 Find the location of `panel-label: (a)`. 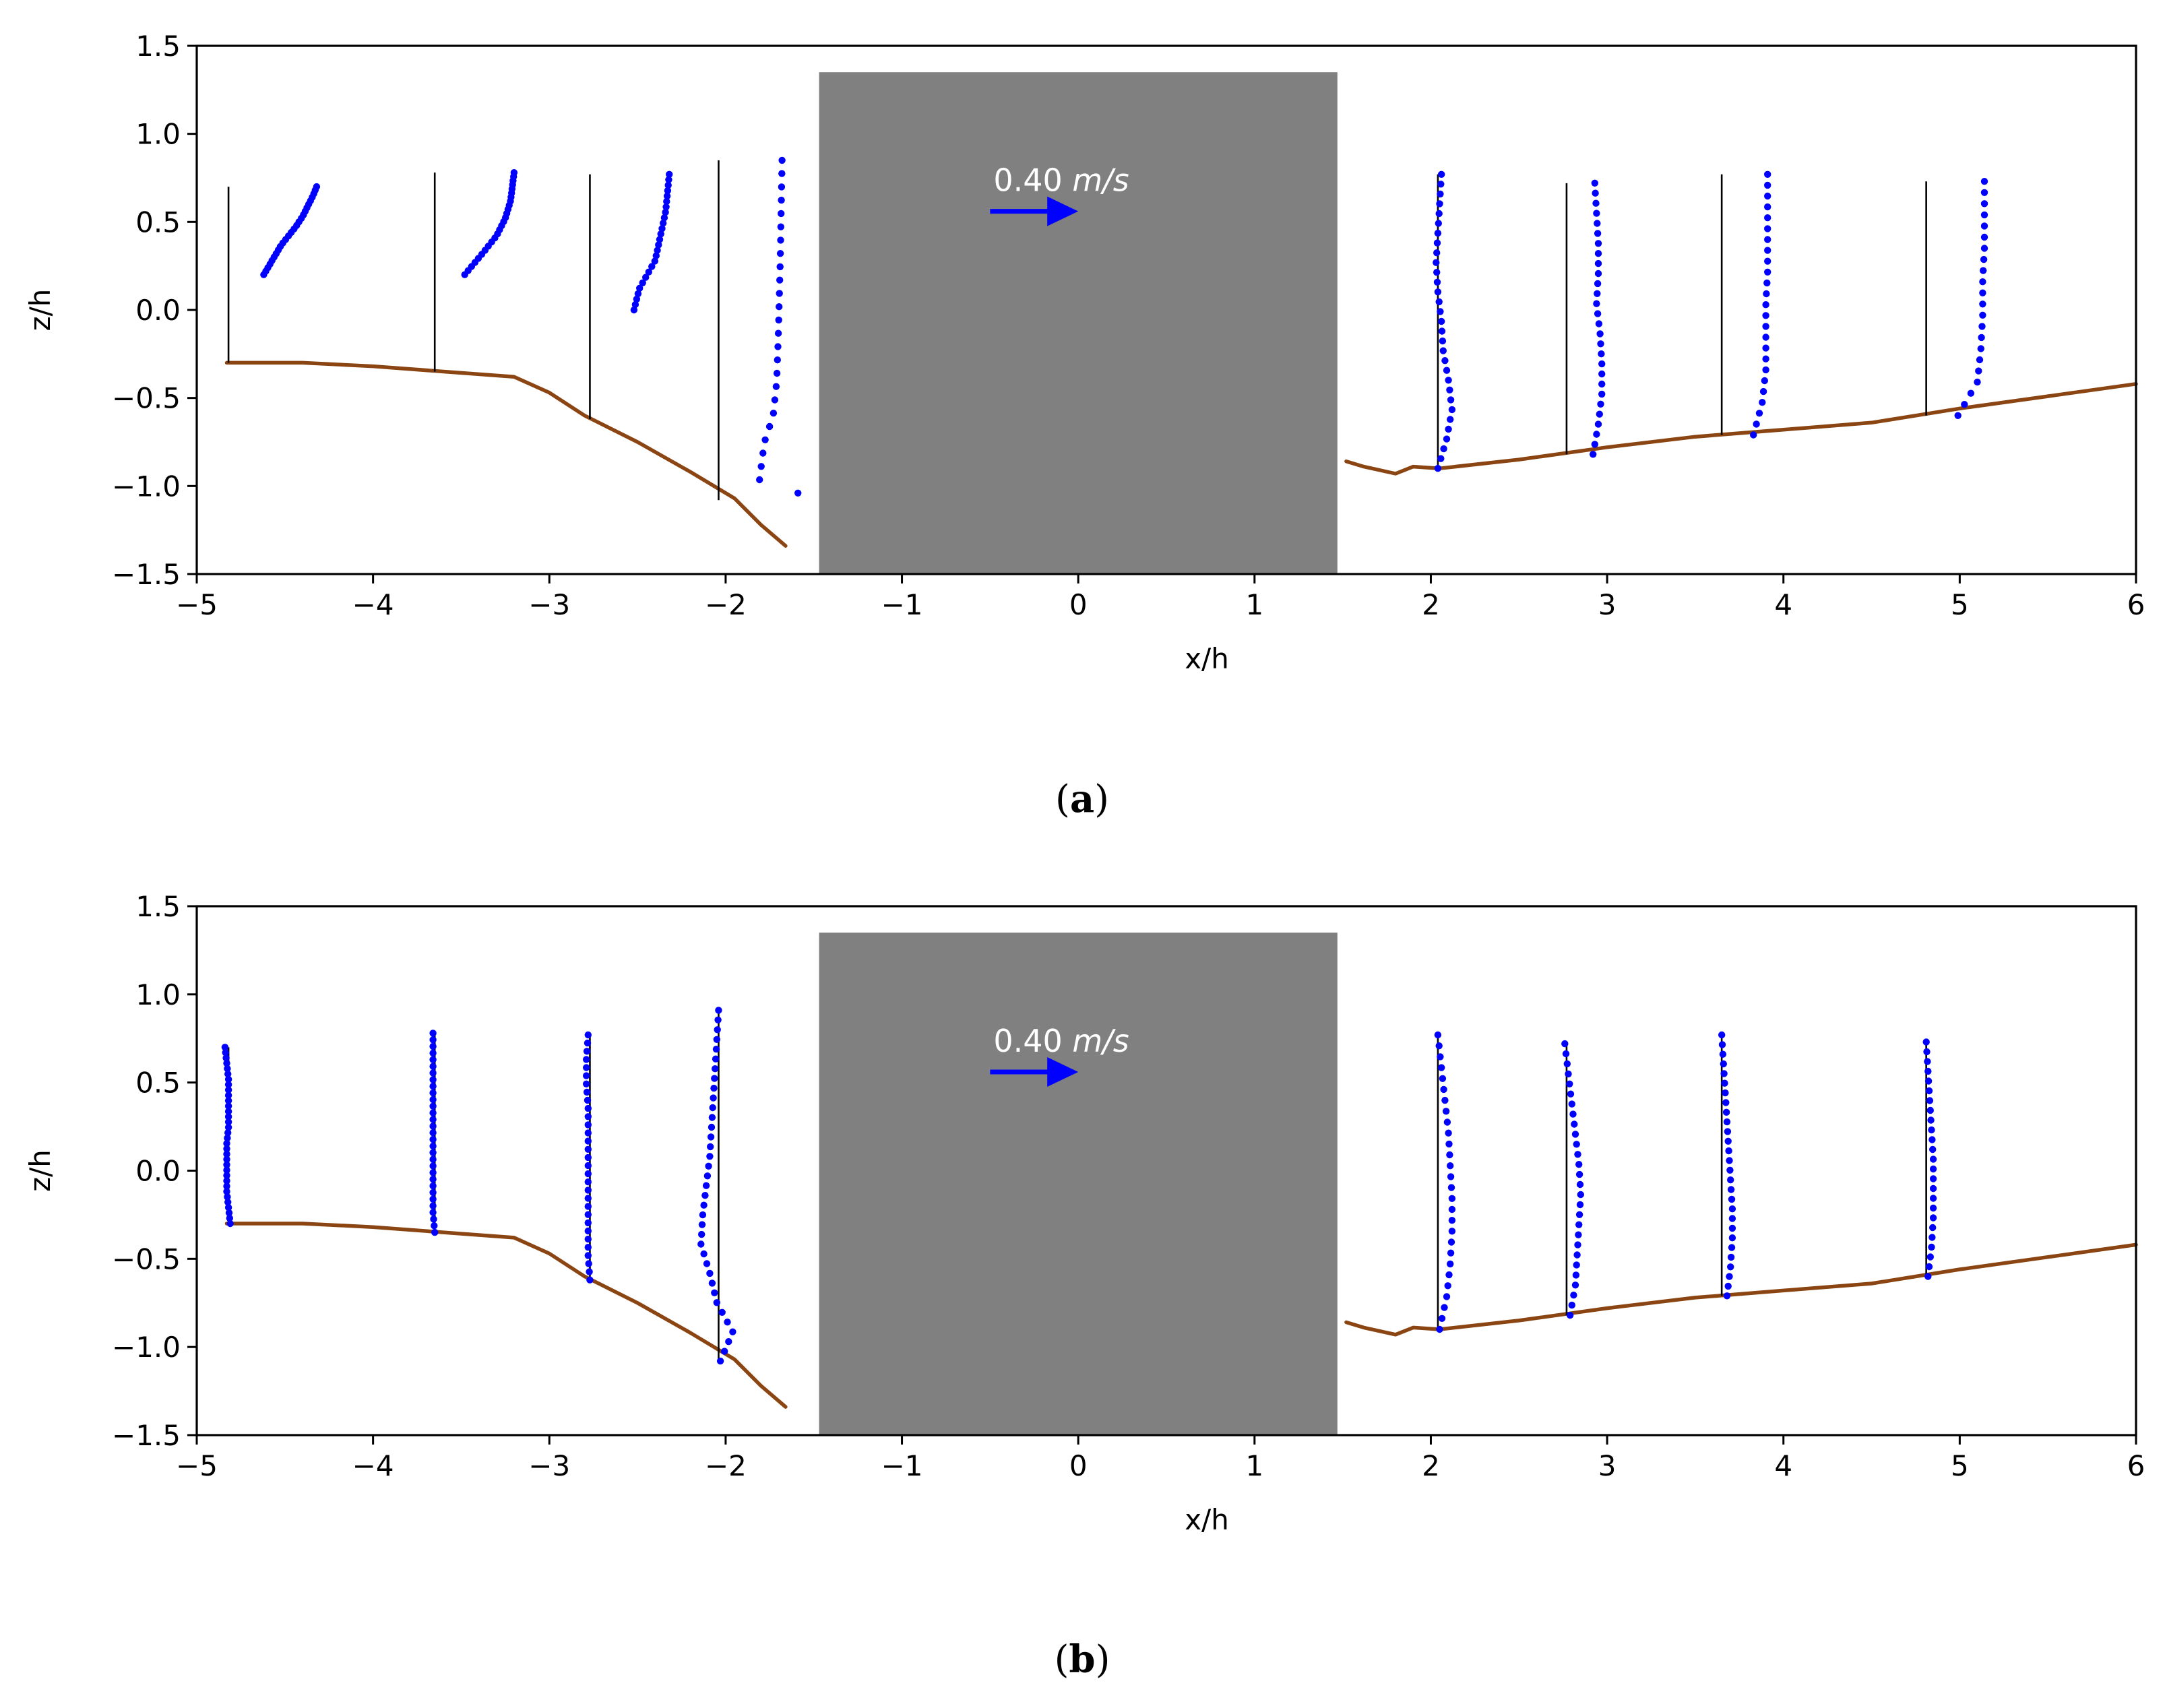

panel-label: (a) is located at coordinates (1082, 799).